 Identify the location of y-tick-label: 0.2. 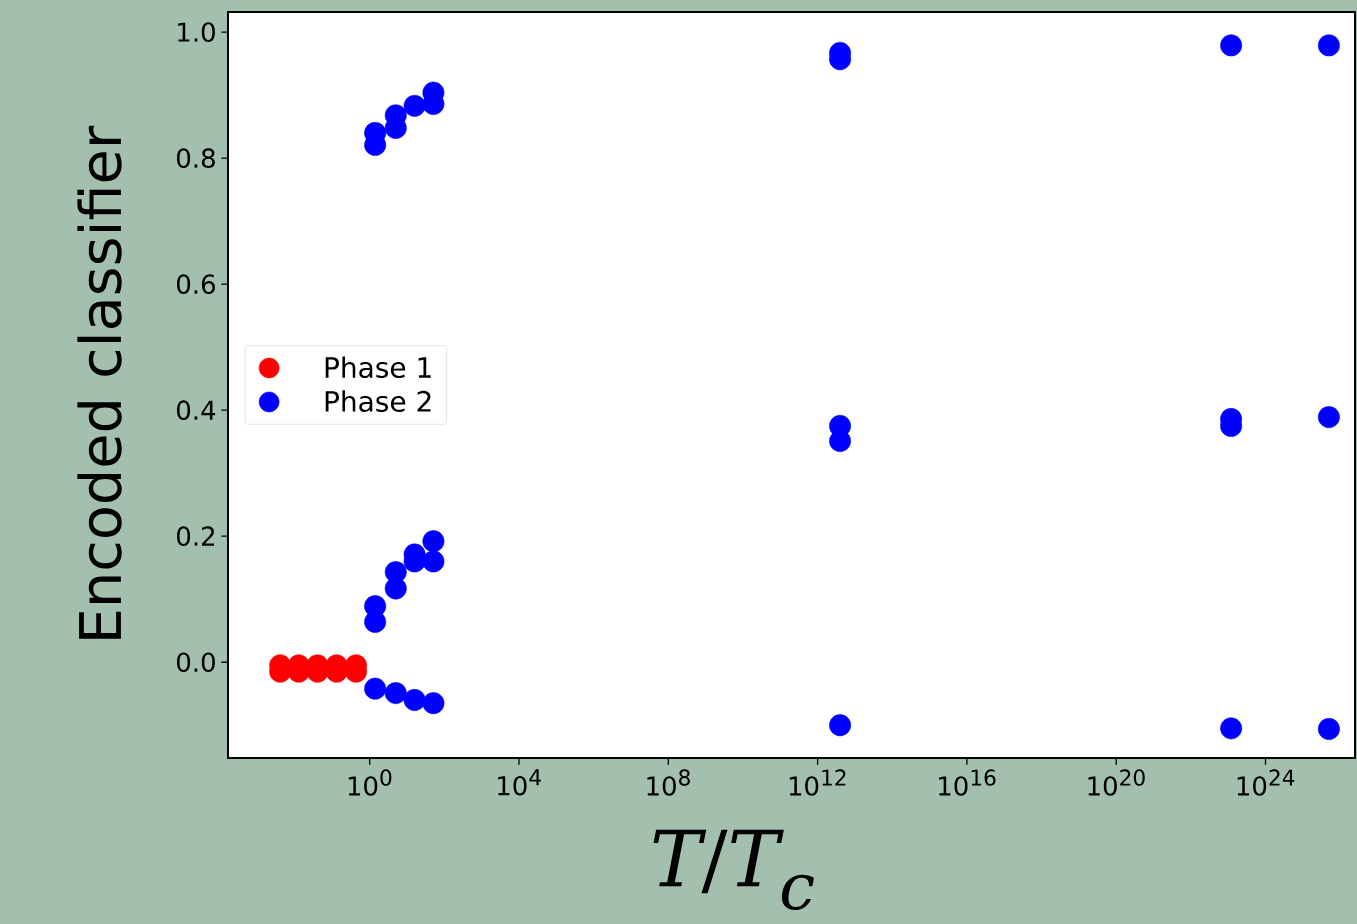
(196, 536).